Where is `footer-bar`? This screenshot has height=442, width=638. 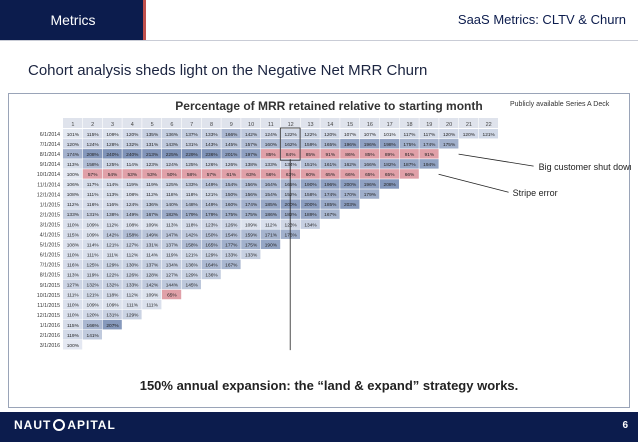 footer-bar is located at coordinates (319, 427).